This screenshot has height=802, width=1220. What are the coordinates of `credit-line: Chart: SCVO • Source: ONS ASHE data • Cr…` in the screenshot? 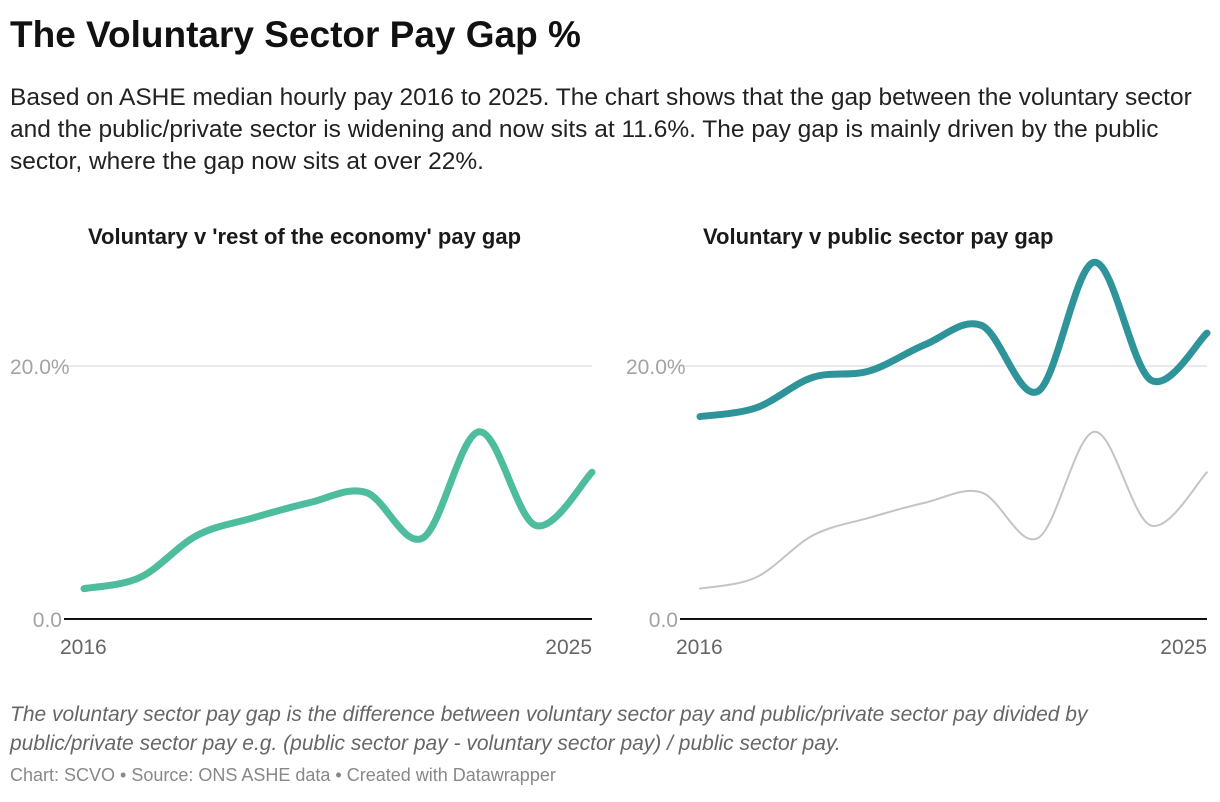 It's located at (283, 775).